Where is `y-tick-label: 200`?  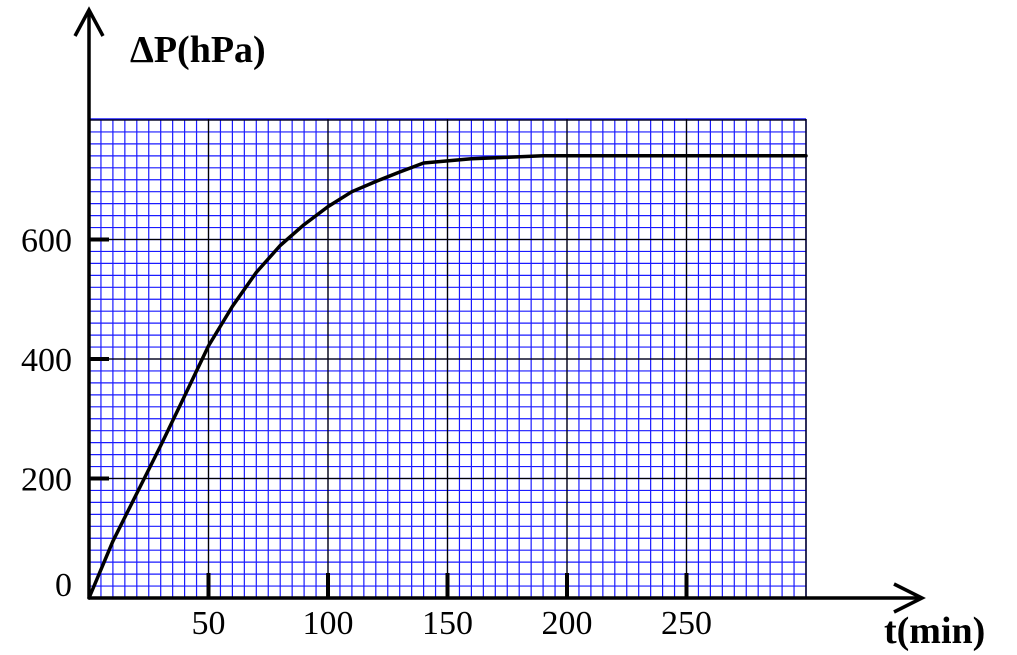 y-tick-label: 200 is located at coordinates (46, 480).